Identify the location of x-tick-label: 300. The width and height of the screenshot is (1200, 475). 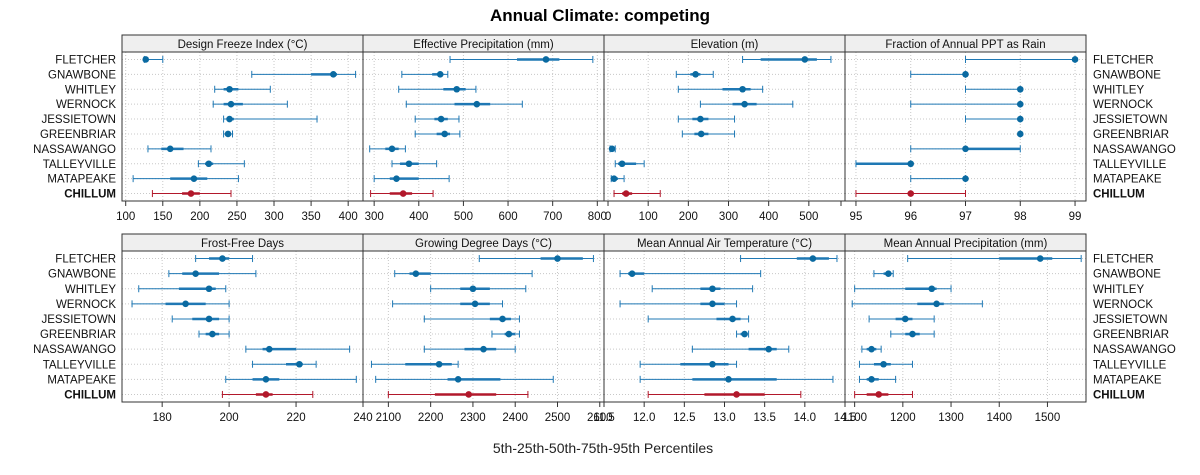
(728, 217).